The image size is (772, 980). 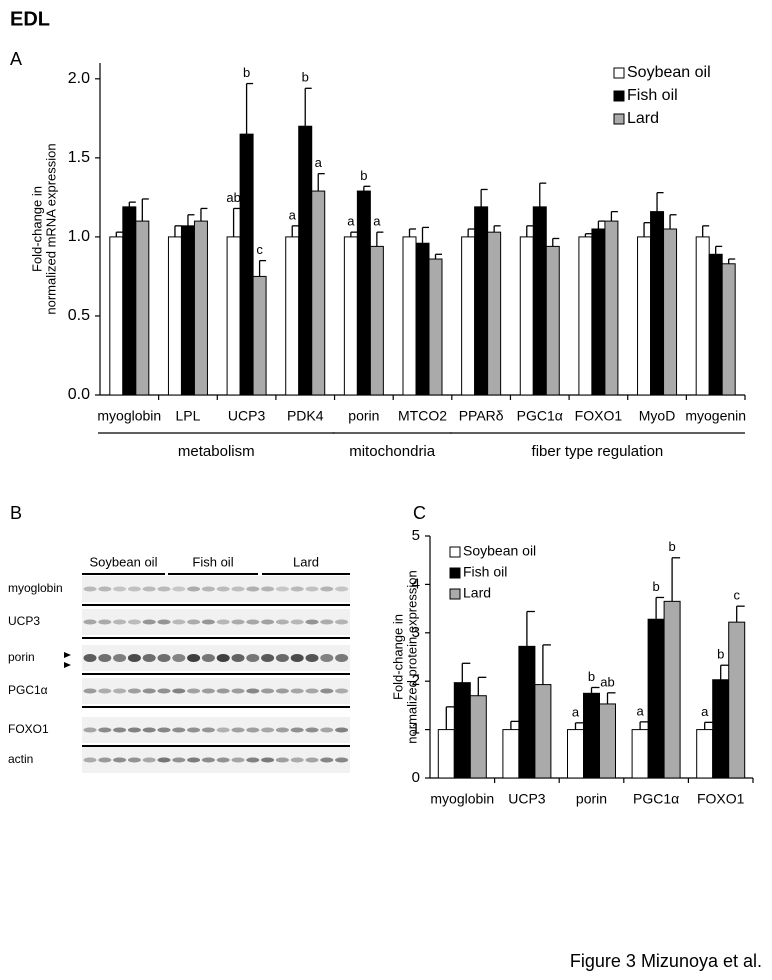 I want to click on significance-letter: c, so click(x=736, y=595).